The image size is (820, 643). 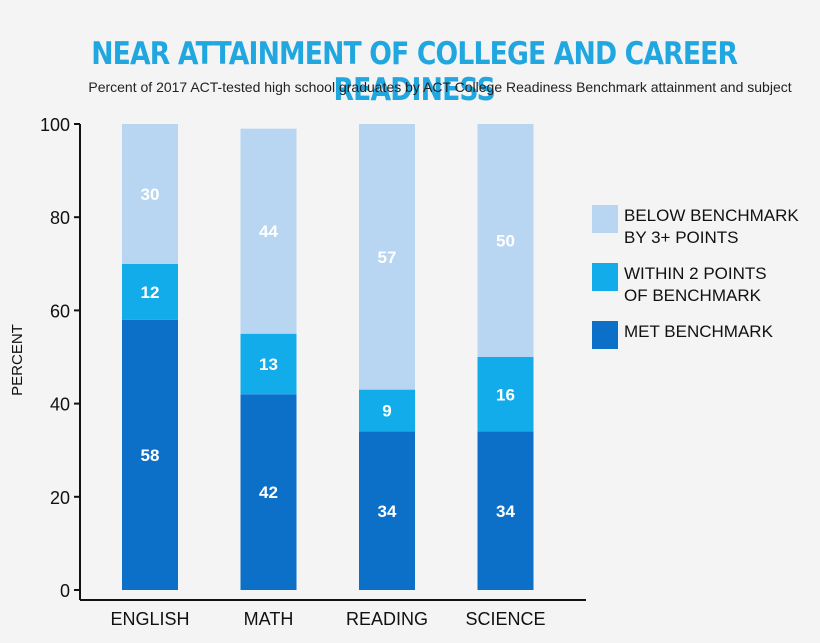 What do you see at coordinates (60, 498) in the screenshot?
I see `y-tick-label: 20` at bounding box center [60, 498].